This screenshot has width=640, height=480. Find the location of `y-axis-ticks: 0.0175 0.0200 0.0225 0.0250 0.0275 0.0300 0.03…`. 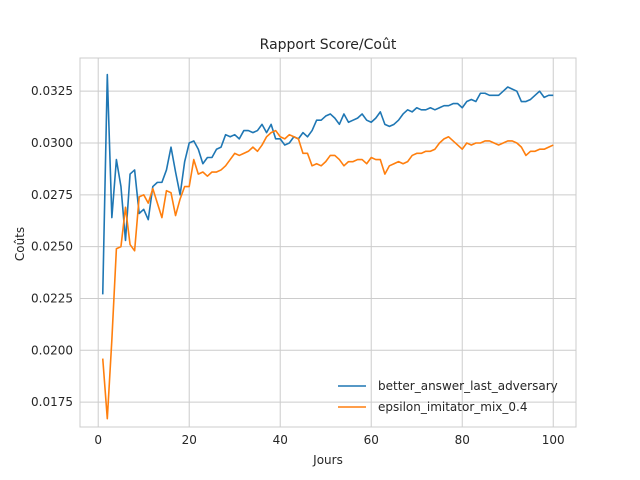

y-axis-ticks: 0.0175 0.0200 0.0225 0.0250 0.0275 0.0300 0.03… is located at coordinates (52, 246).